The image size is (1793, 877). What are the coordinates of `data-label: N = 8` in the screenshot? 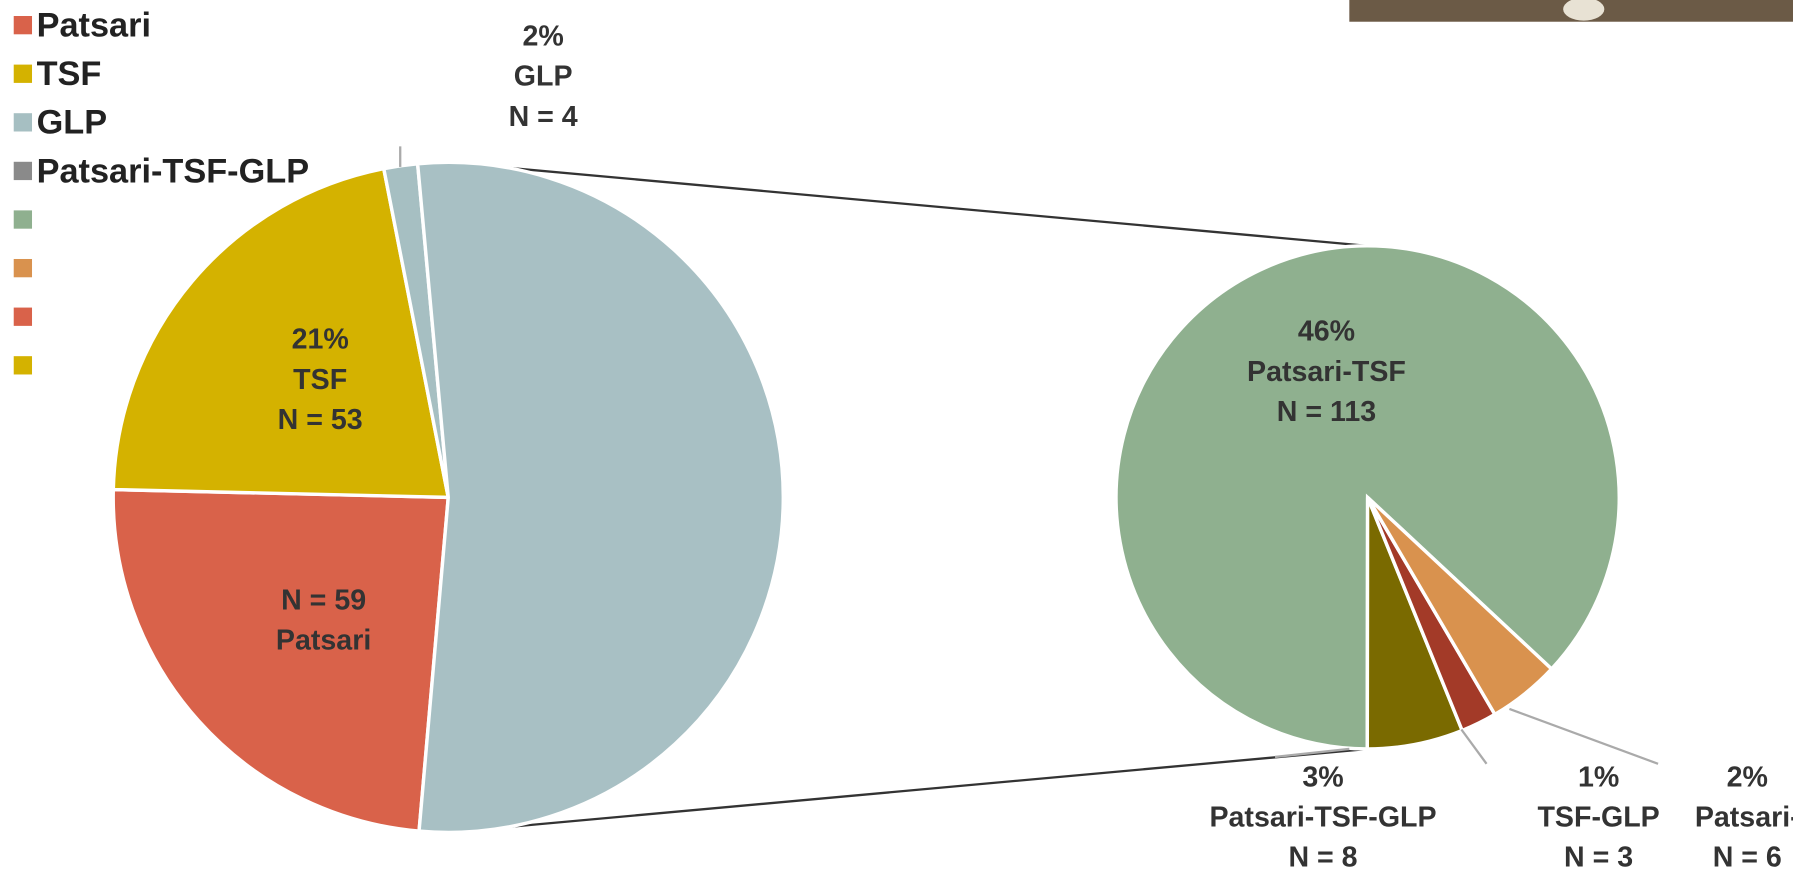 It's located at (1322, 858).